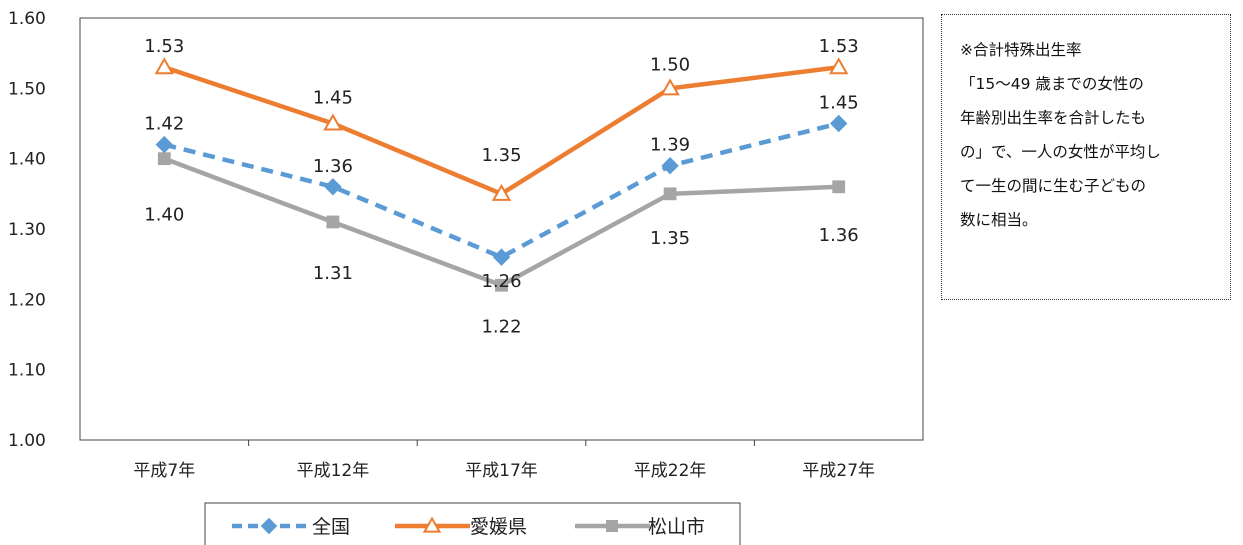  What do you see at coordinates (164, 471) in the screenshot?
I see `x-tick-label: 平成7年` at bounding box center [164, 471].